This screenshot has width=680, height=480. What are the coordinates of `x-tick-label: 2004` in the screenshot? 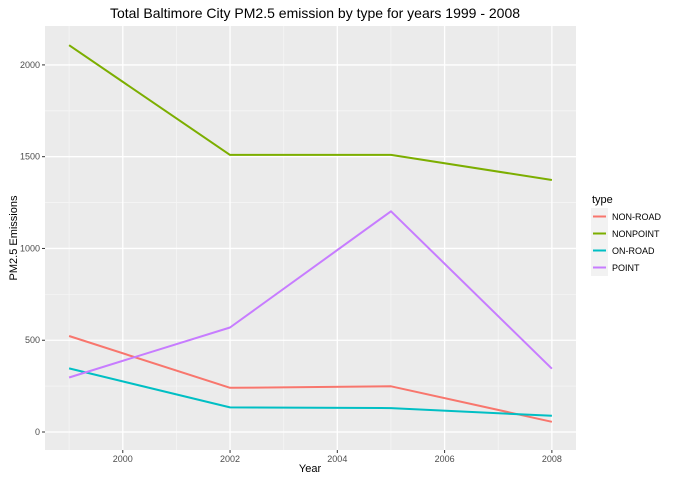 It's located at (337, 459).